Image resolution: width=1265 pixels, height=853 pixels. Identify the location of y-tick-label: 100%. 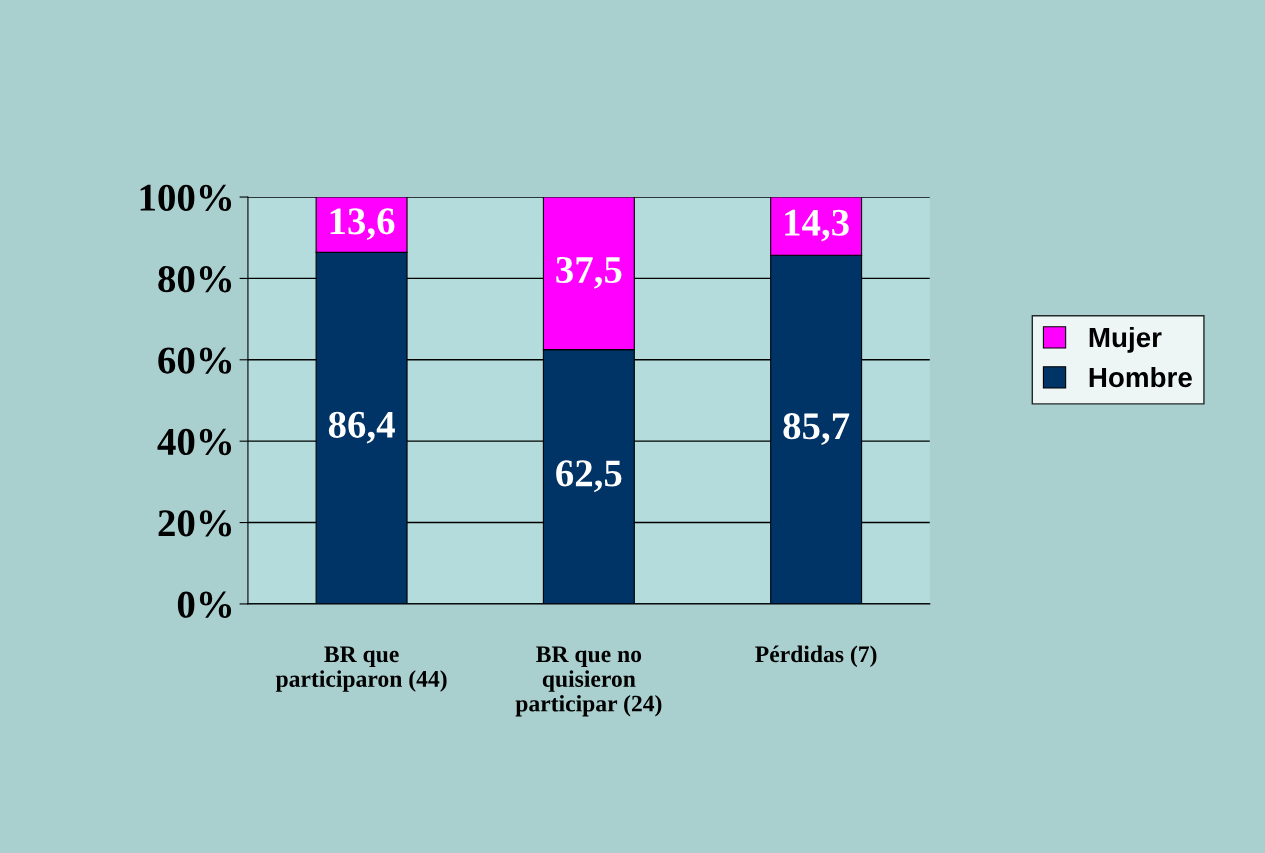
(186, 198).